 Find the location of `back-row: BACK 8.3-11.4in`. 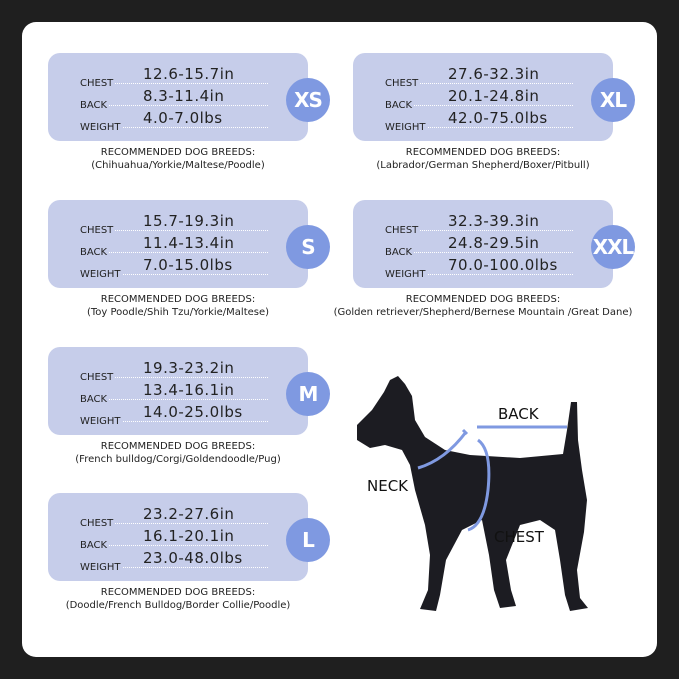

back-row: BACK 8.3-11.4in is located at coordinates (174, 99).